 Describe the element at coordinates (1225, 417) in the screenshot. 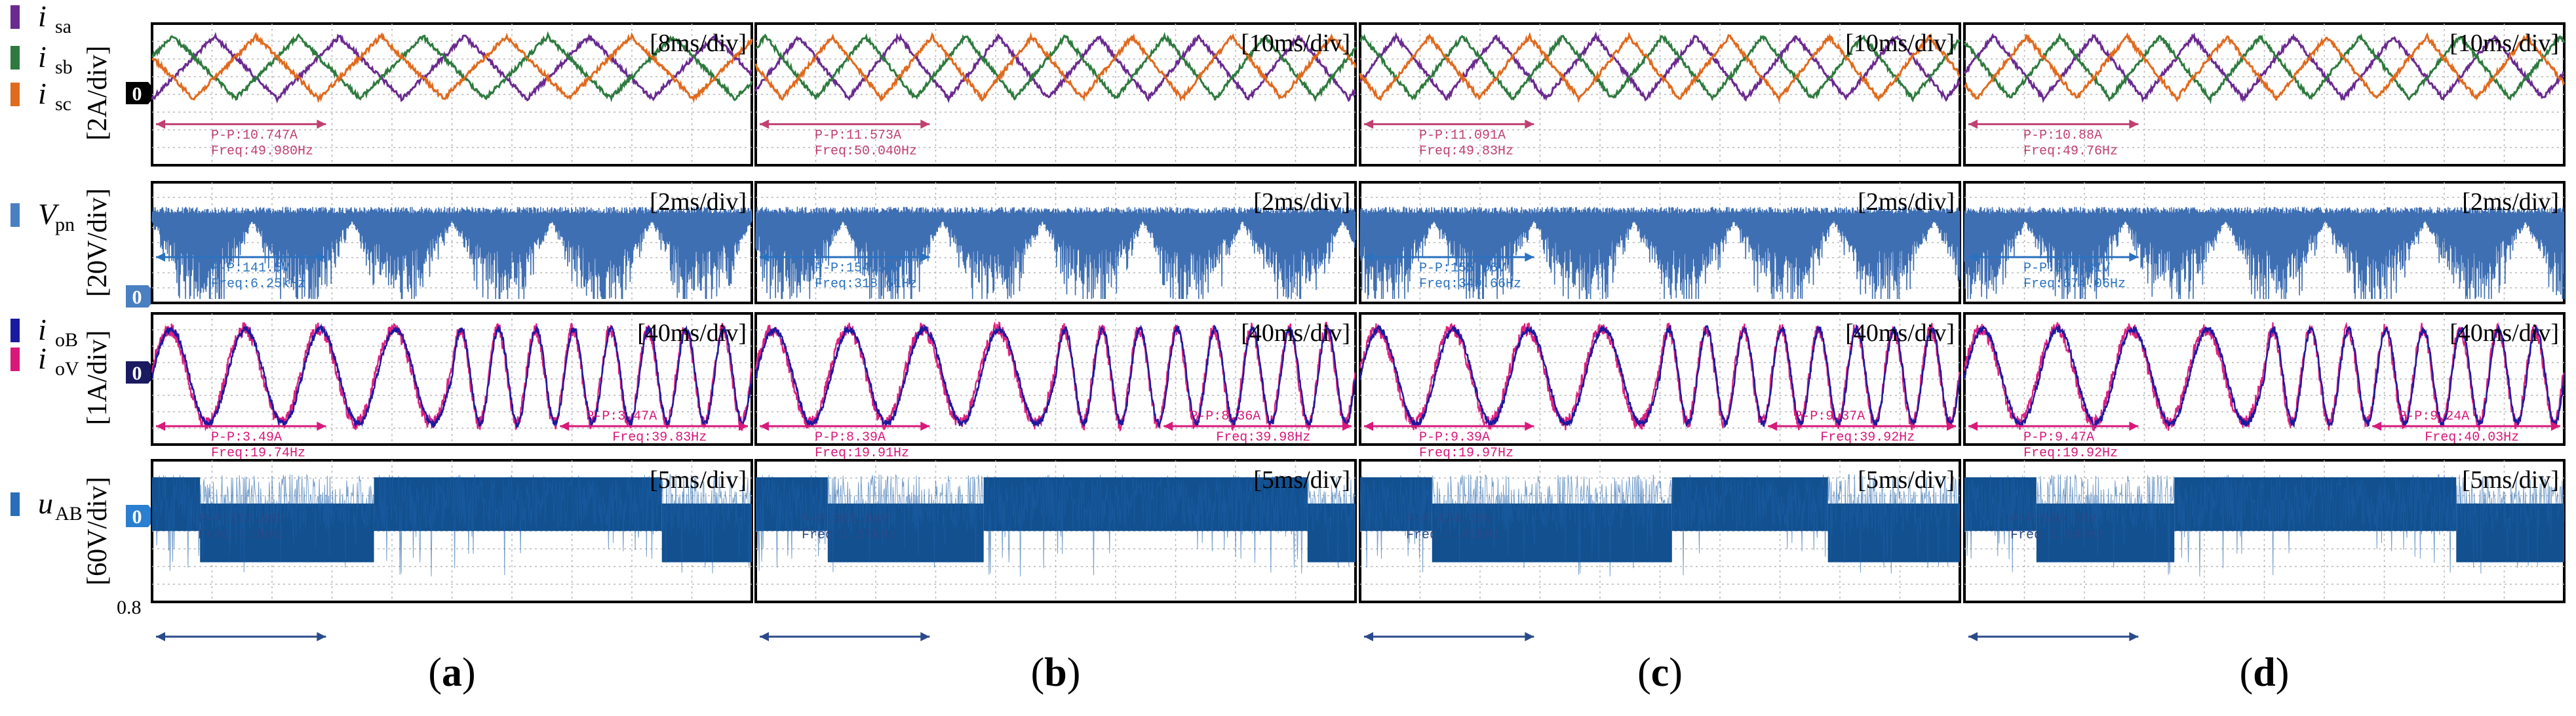

I see `measure-peak-peak-2: P-P:8.36A` at that location.